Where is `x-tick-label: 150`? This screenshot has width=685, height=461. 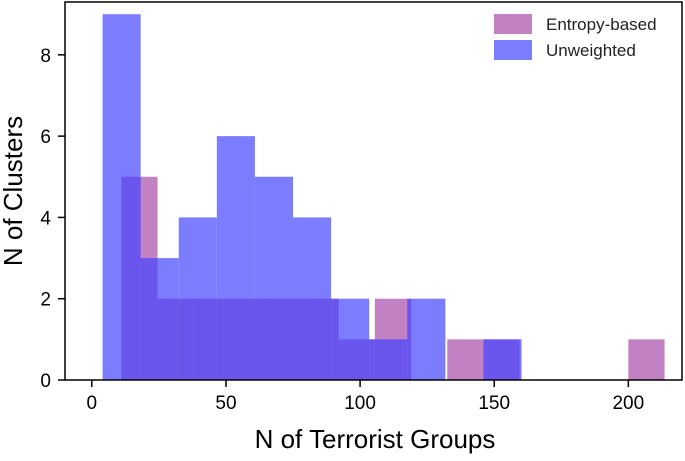
x-tick-label: 150 is located at coordinates (494, 403).